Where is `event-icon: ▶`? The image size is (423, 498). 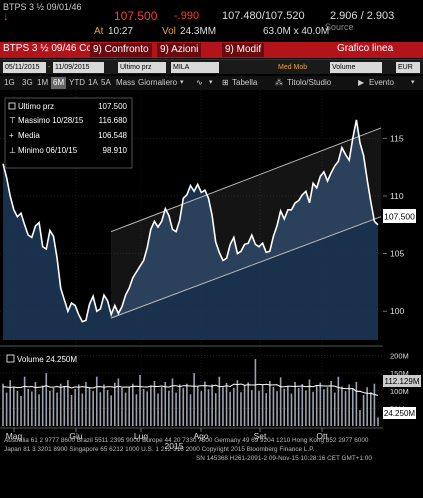 event-icon: ▶ is located at coordinates (361, 82).